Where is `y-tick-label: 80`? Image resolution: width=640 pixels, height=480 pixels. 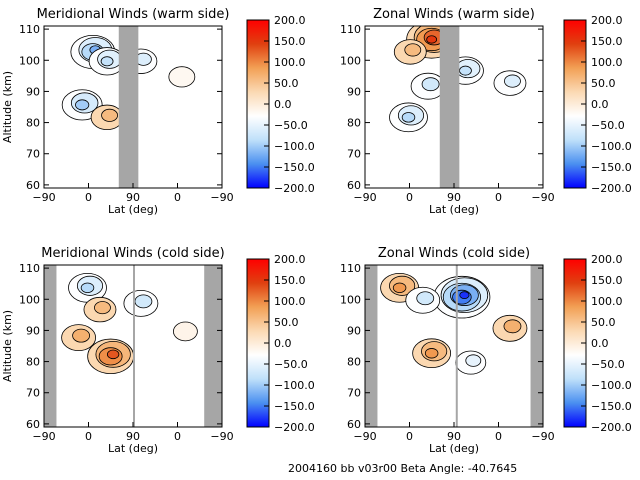 y-tick-label: 80 is located at coordinates (33, 123).